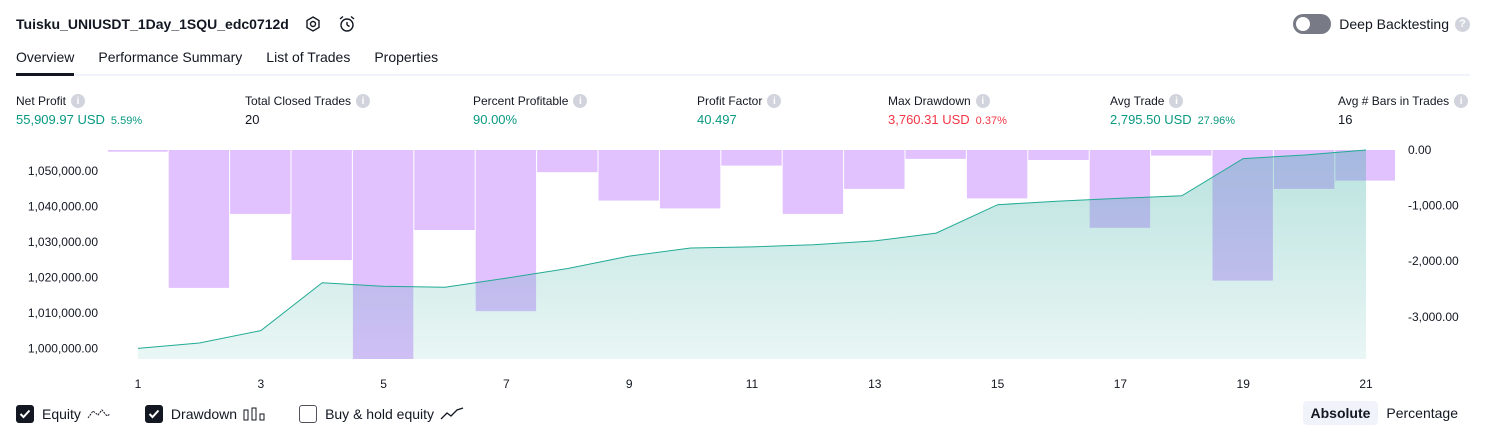 The height and width of the screenshot is (438, 1486). I want to click on deep-backtesting-toggle, so click(1312, 24).